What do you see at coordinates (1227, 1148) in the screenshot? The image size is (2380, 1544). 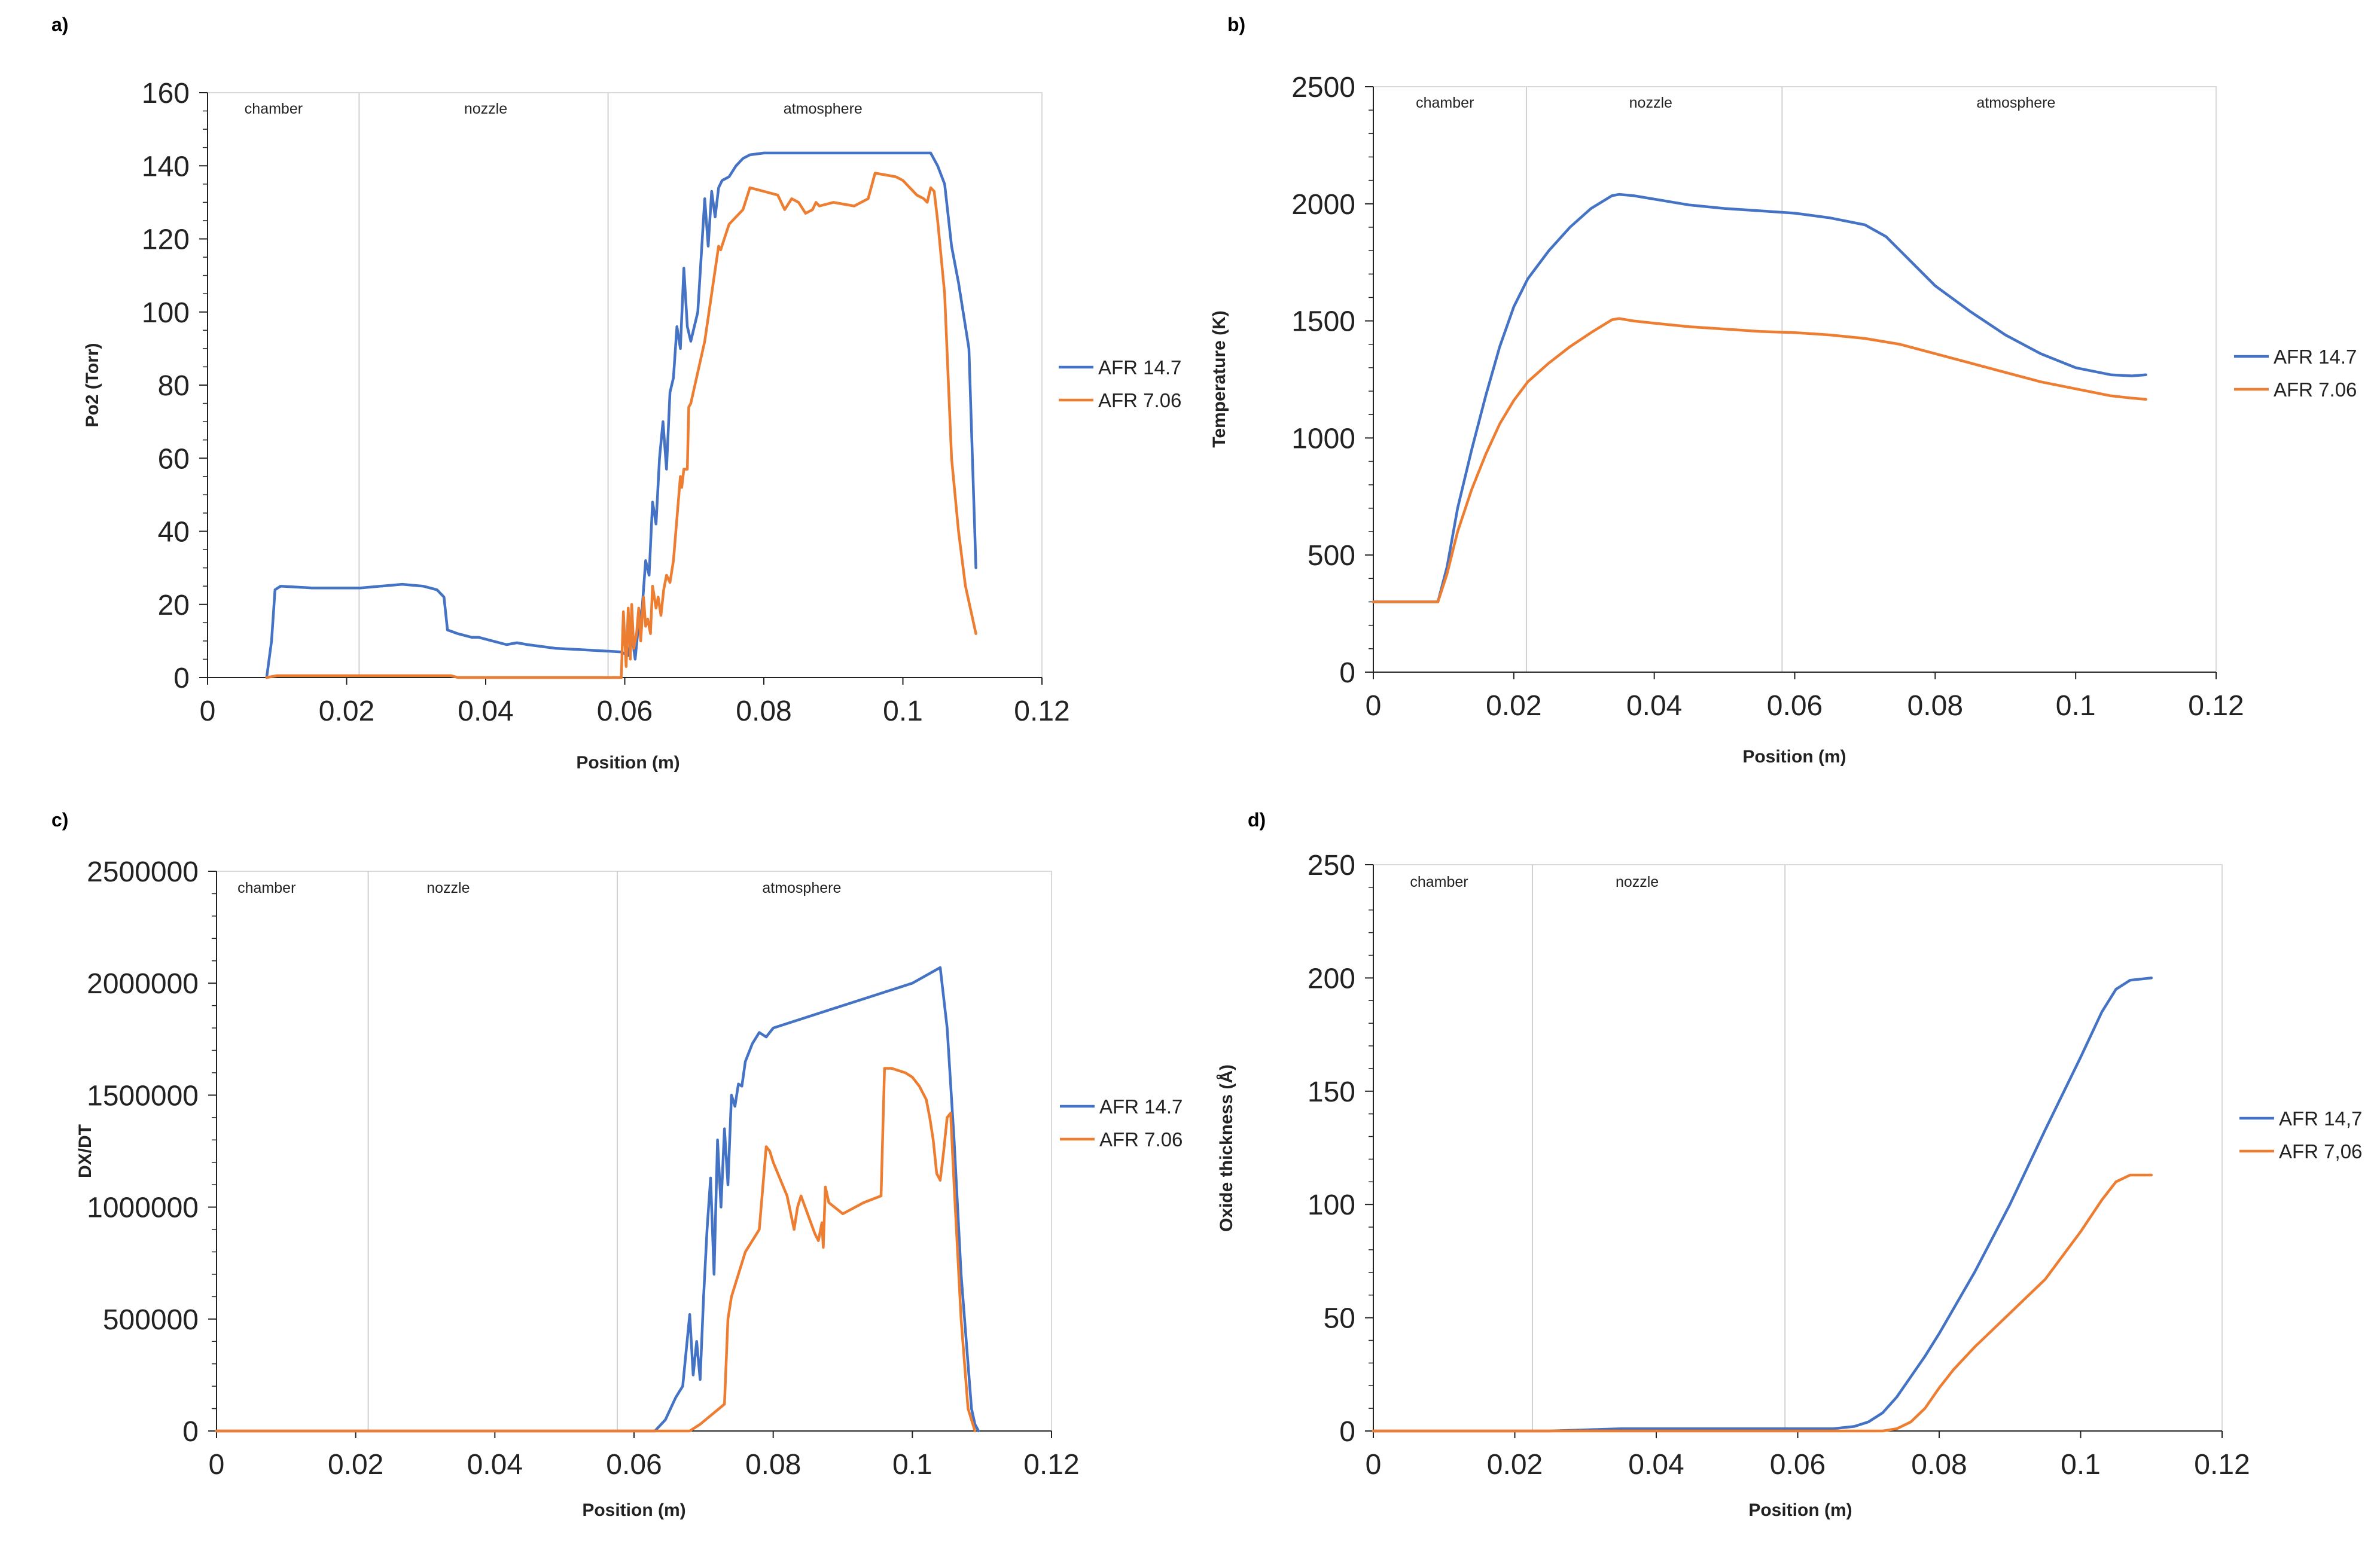 I see `y-axis-title: Oxide thickness (Å)` at bounding box center [1227, 1148].